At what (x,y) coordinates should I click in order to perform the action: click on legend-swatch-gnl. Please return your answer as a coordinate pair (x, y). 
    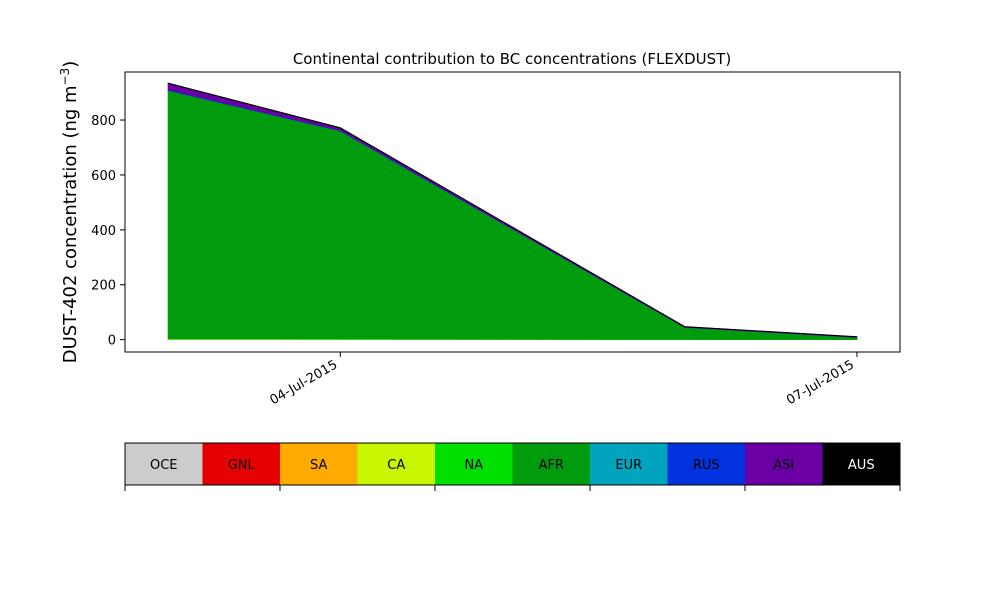
    Looking at the image, I should click on (241, 464).